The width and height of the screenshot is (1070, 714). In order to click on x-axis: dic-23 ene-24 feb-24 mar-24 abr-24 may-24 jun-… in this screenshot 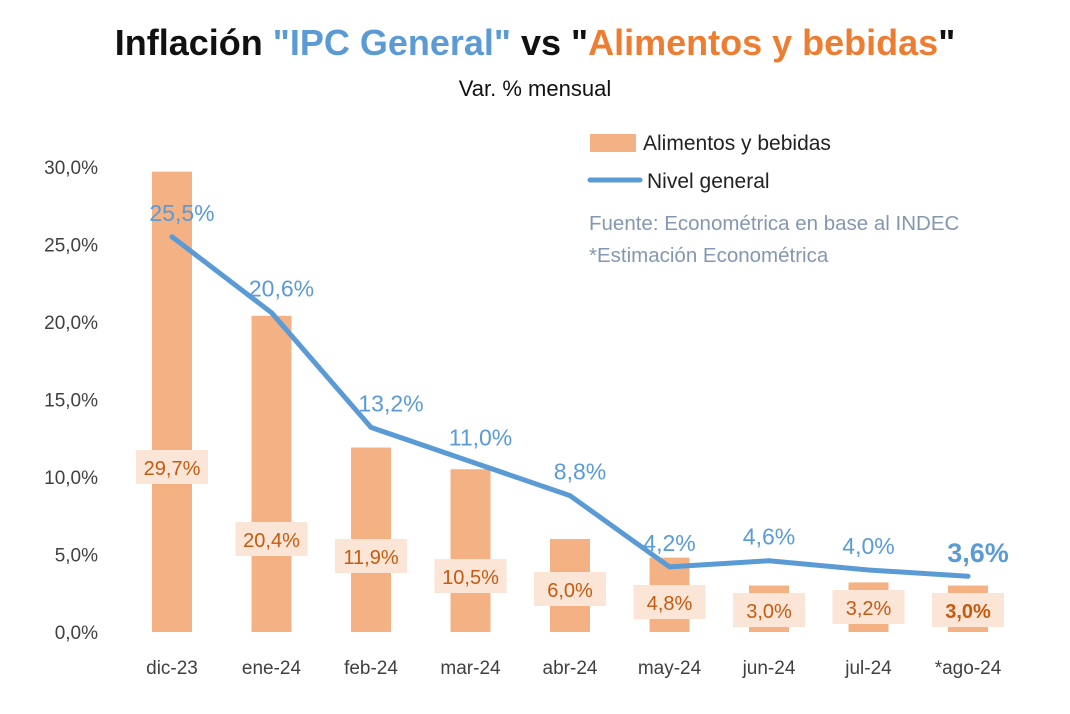, I will do `click(574, 668)`.